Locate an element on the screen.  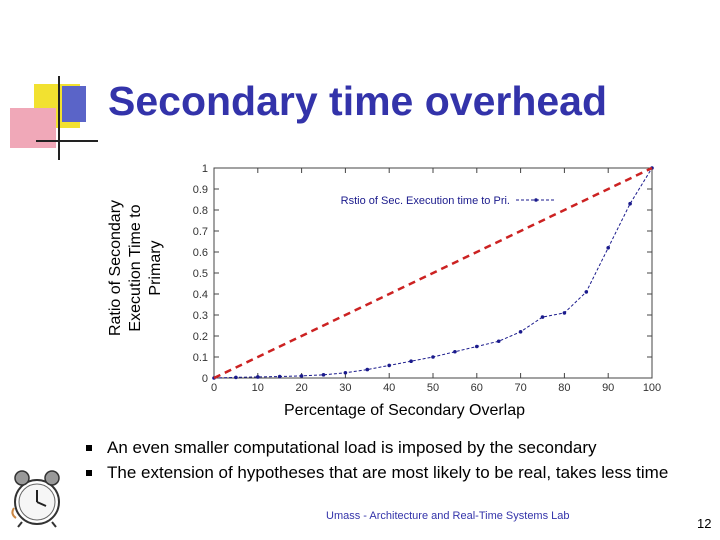
y-tick-label: 0.5 is located at coordinates (200, 274).